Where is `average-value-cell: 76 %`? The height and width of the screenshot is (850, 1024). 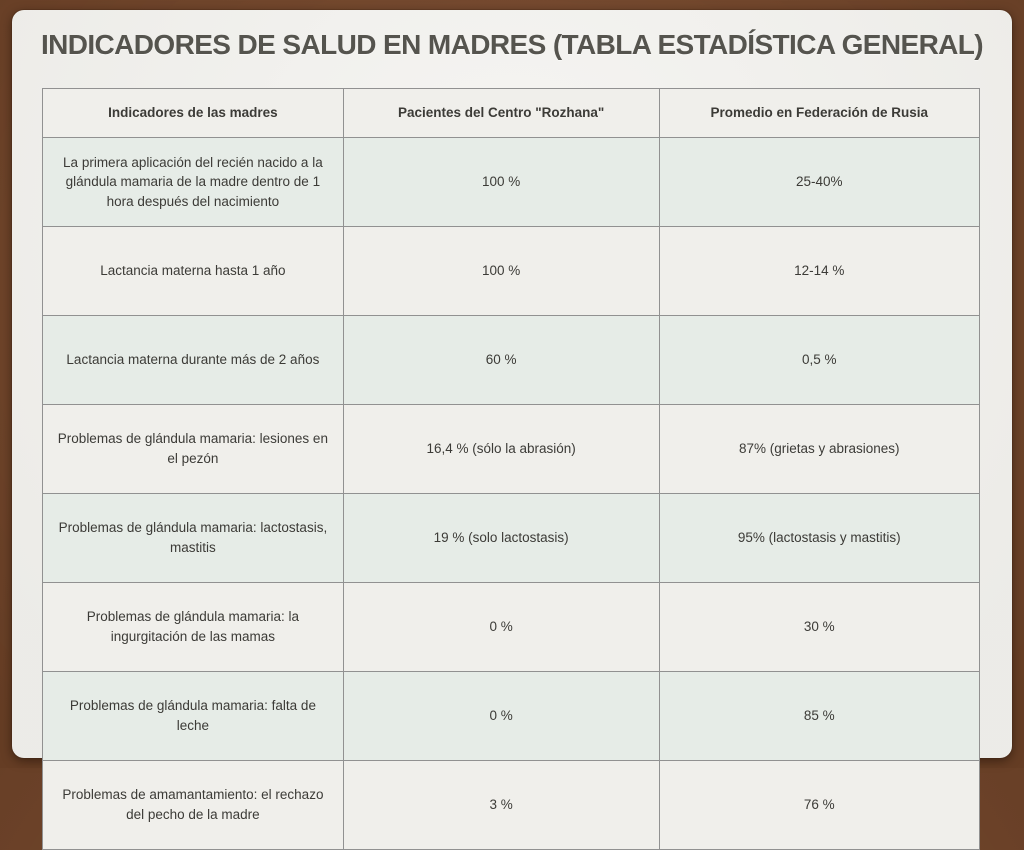 average-value-cell: 76 % is located at coordinates (819, 805).